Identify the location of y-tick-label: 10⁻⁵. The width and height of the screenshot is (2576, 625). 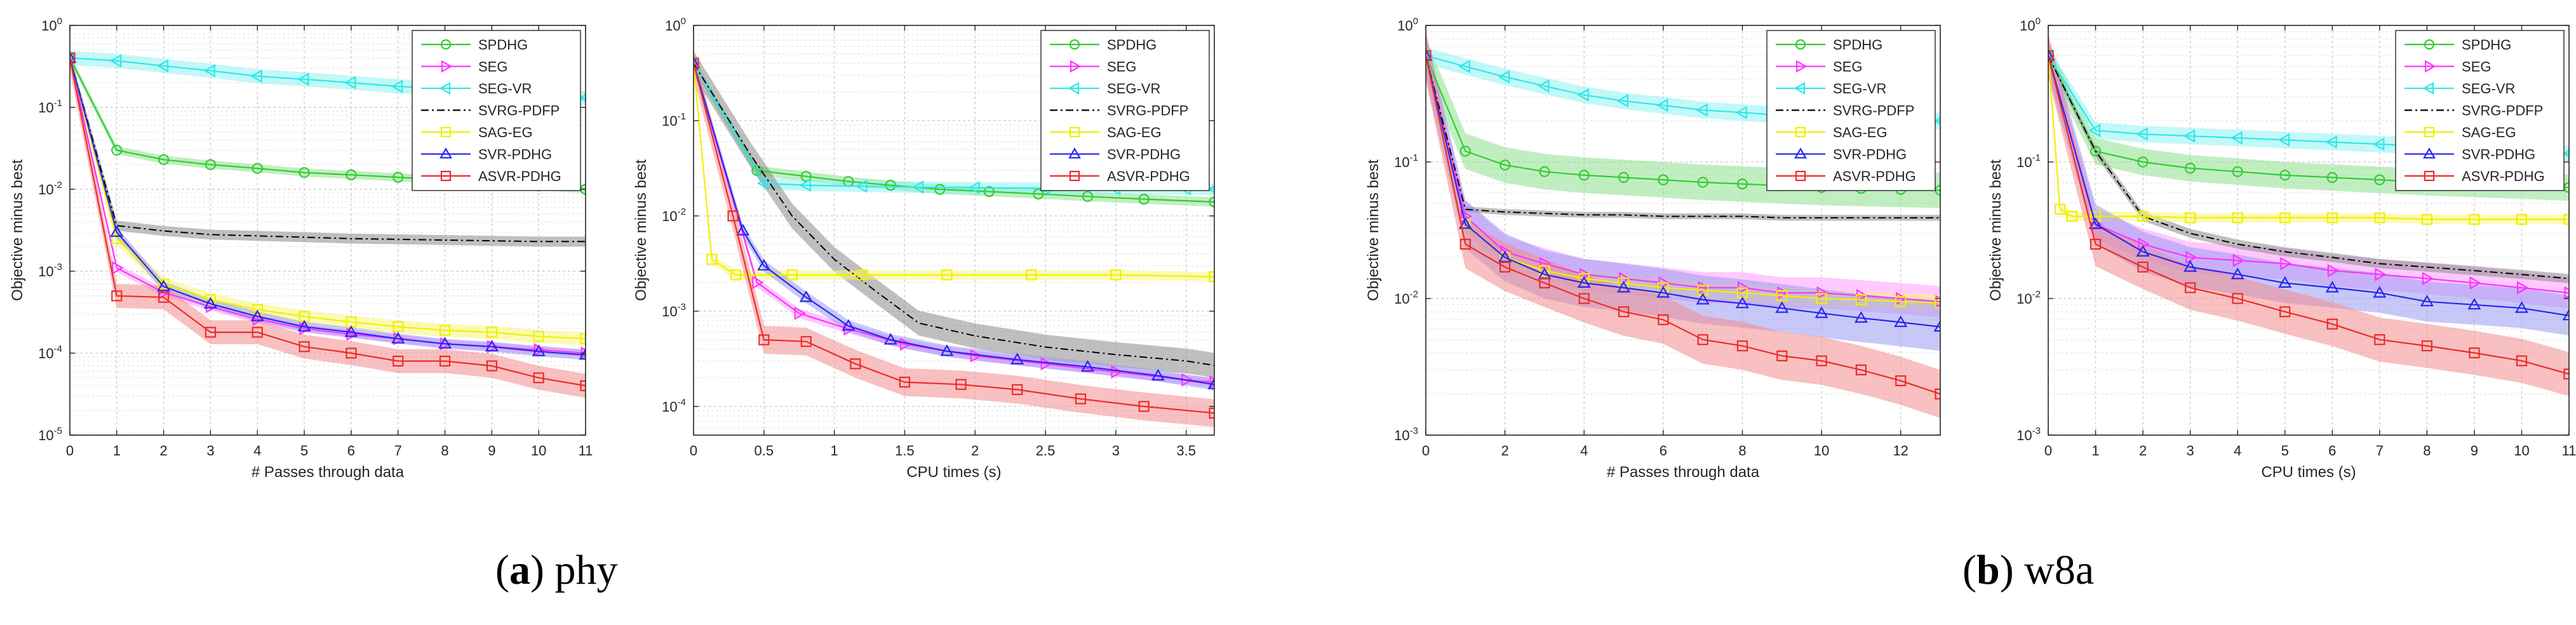
(50, 434).